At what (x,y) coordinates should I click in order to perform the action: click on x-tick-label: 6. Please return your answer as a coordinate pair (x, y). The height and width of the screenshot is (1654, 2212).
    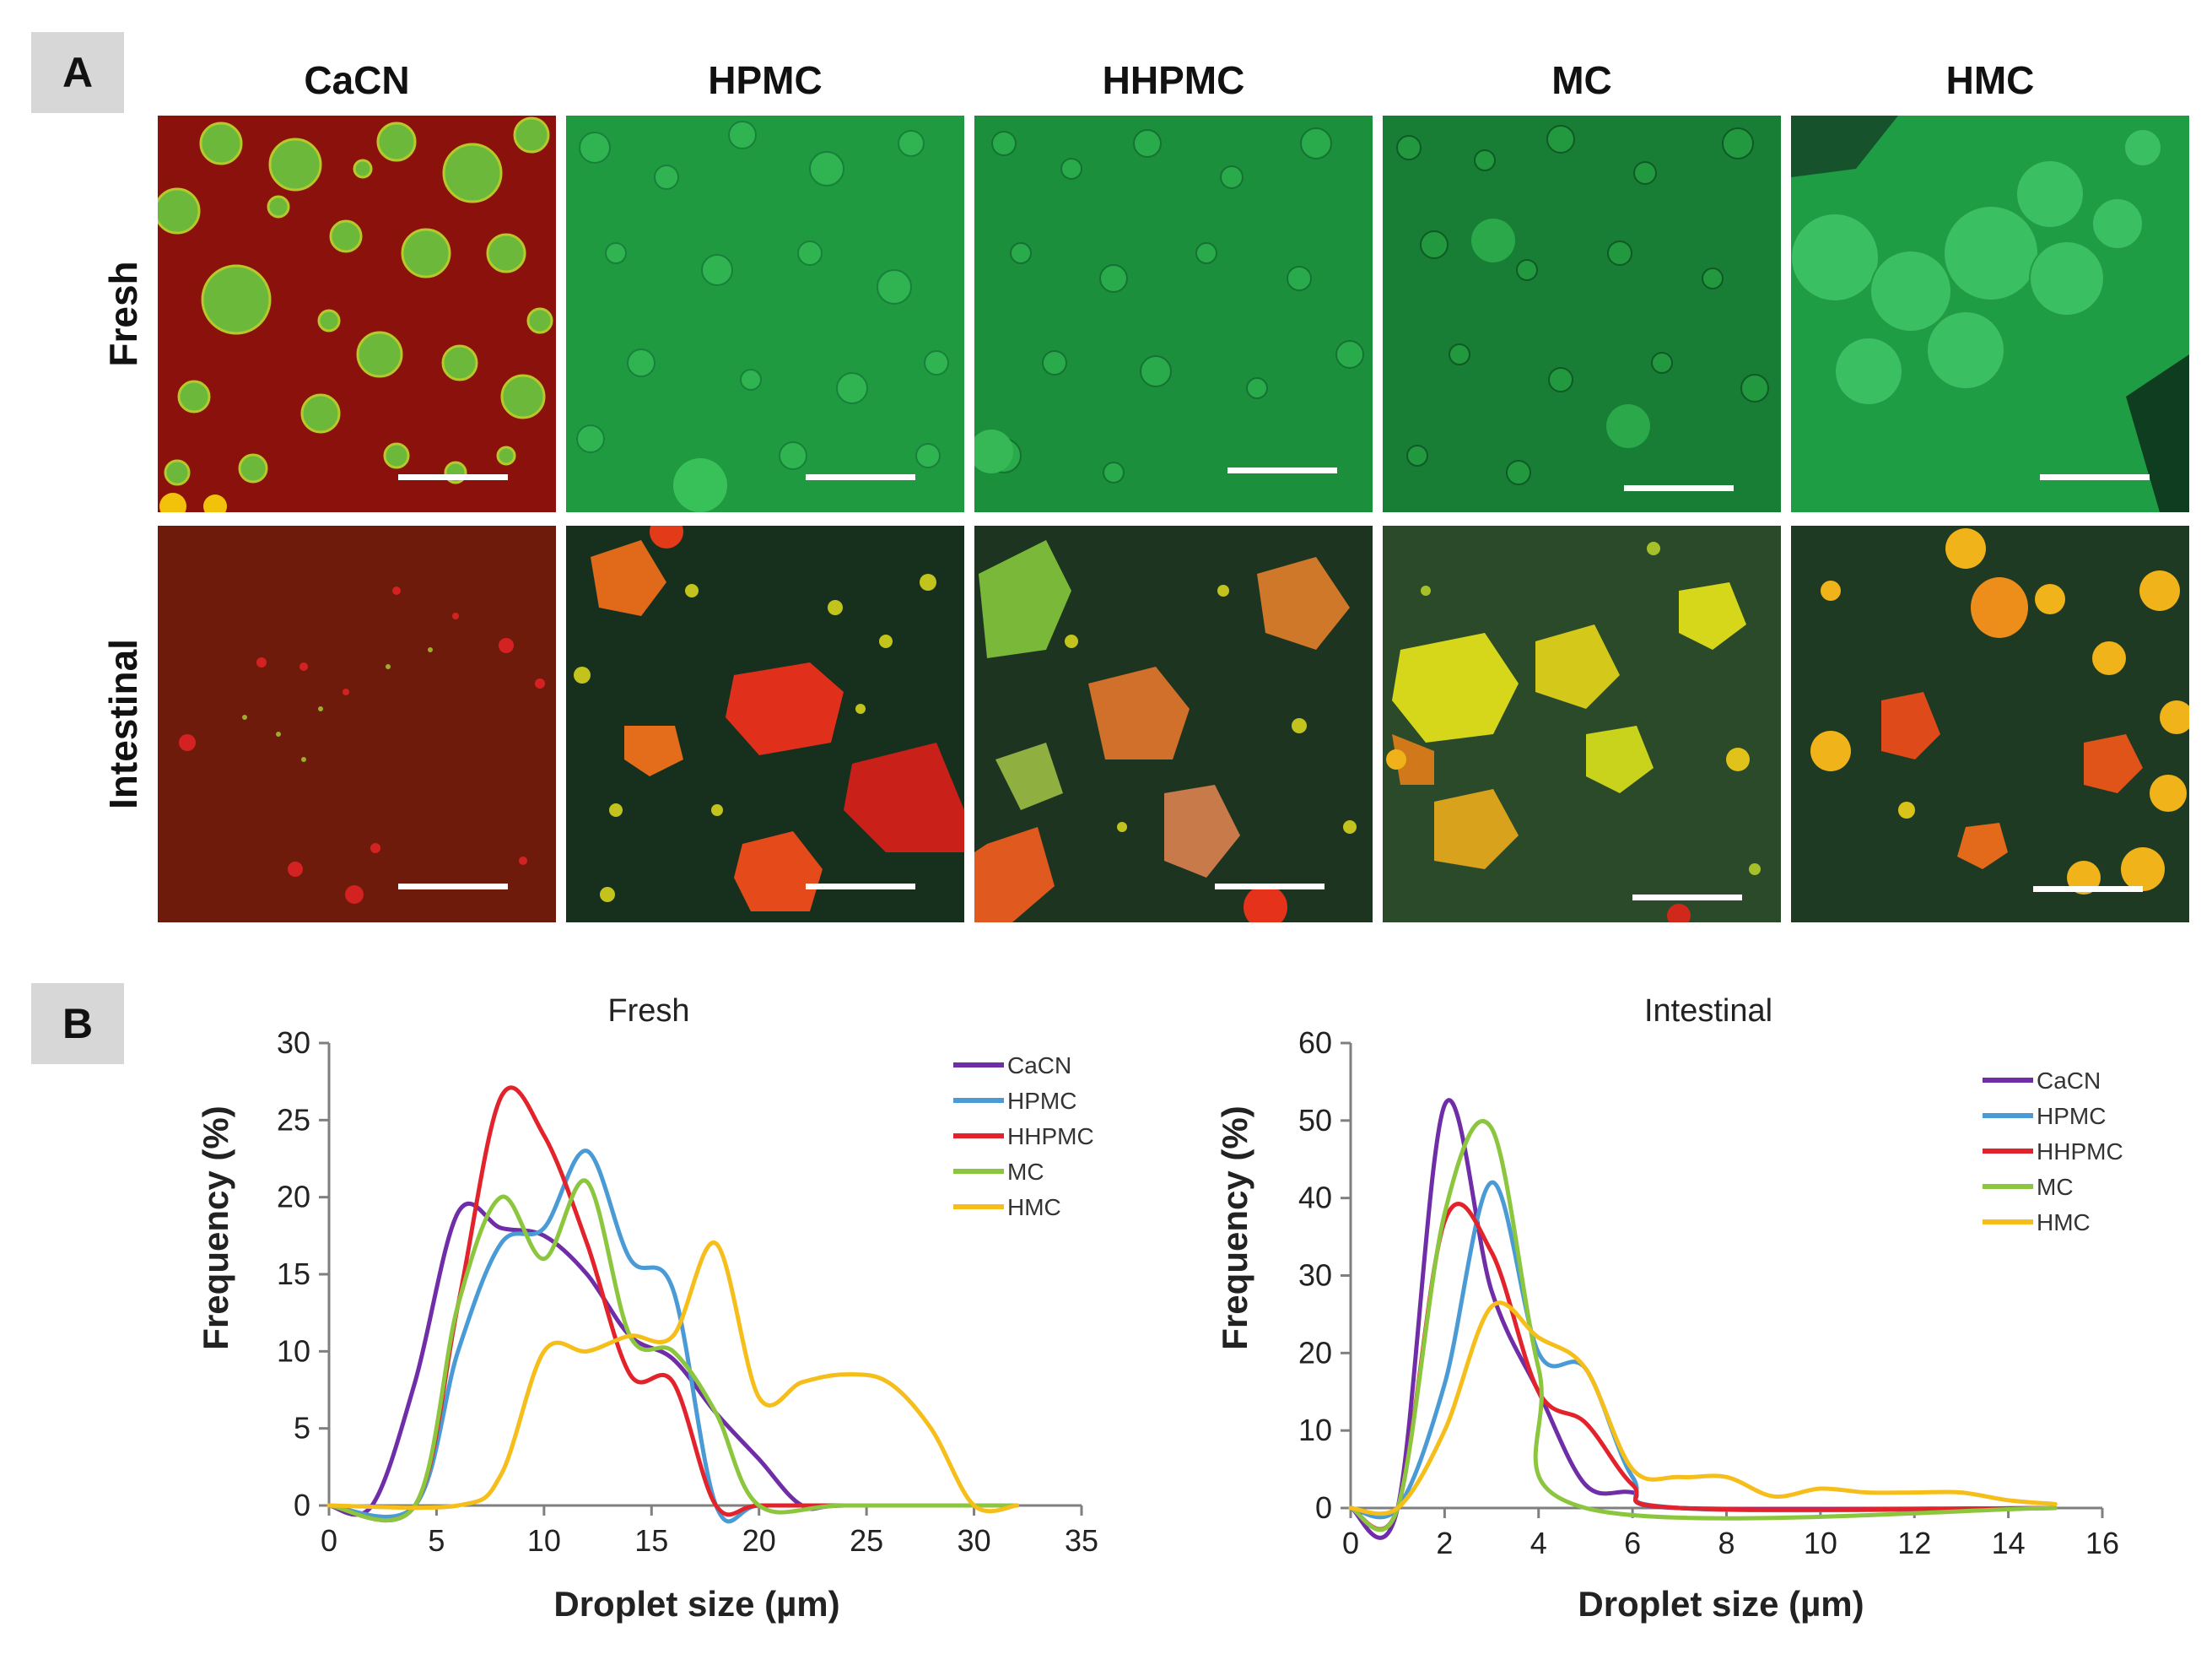
    Looking at the image, I should click on (1632, 1543).